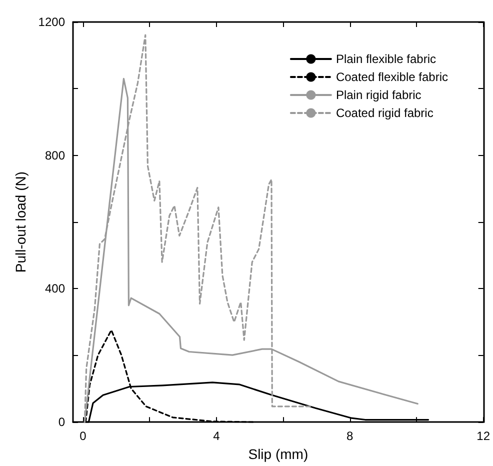 Image resolution: width=493 pixels, height=466 pixels. Describe the element at coordinates (483, 436) in the screenshot. I see `x-tick-label: 12` at that location.